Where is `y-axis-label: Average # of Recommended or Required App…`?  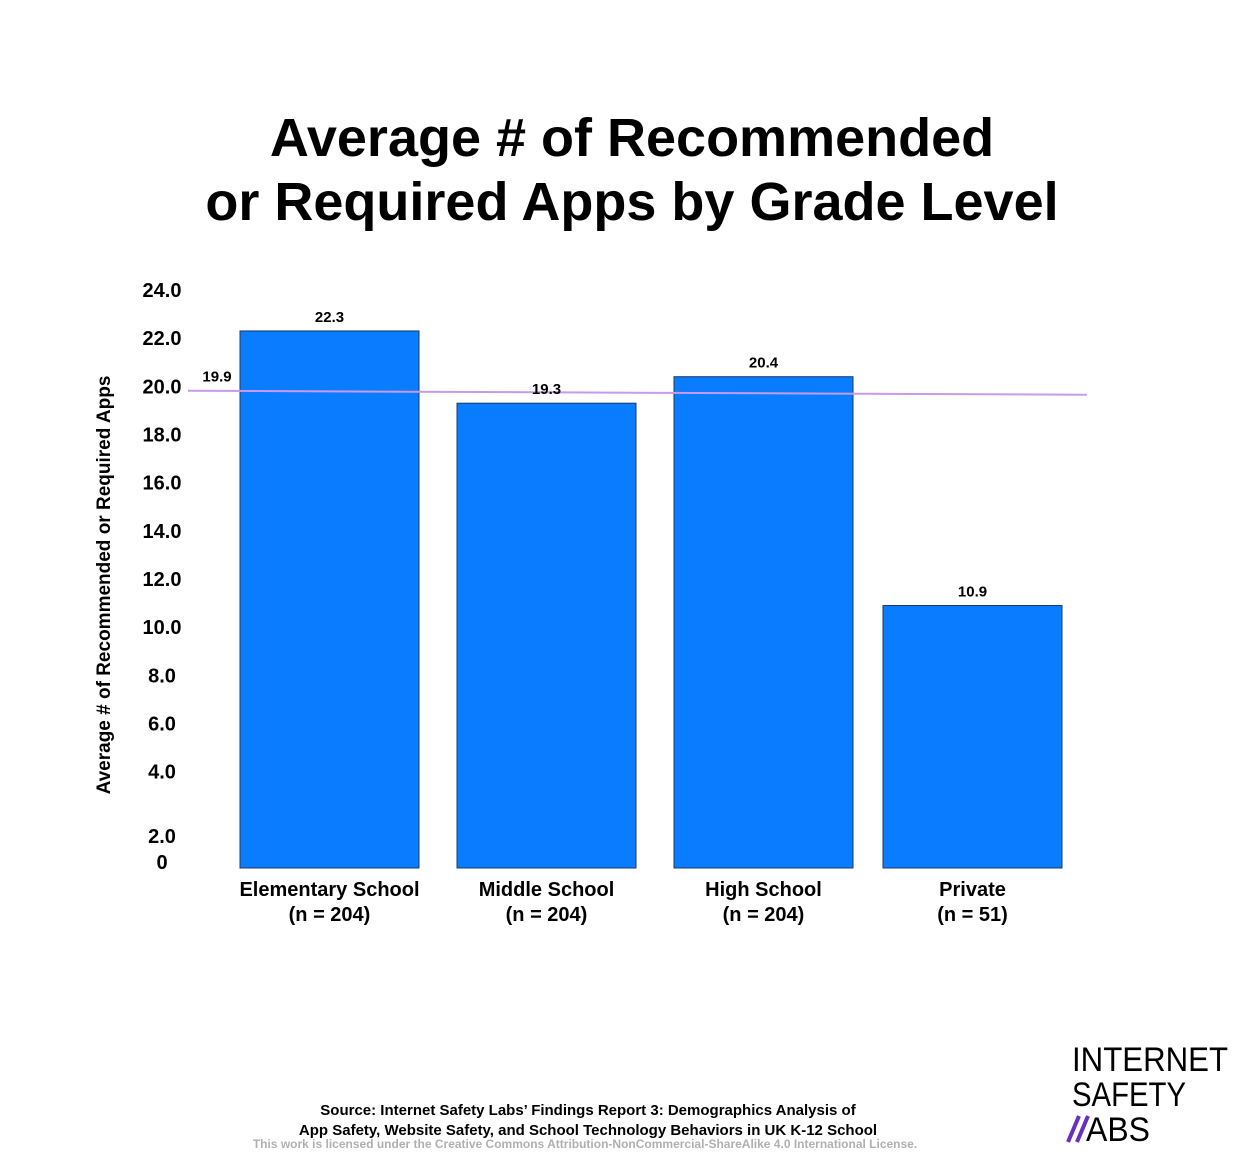
y-axis-label: Average # of Recommended or Required App… is located at coordinates (104, 585).